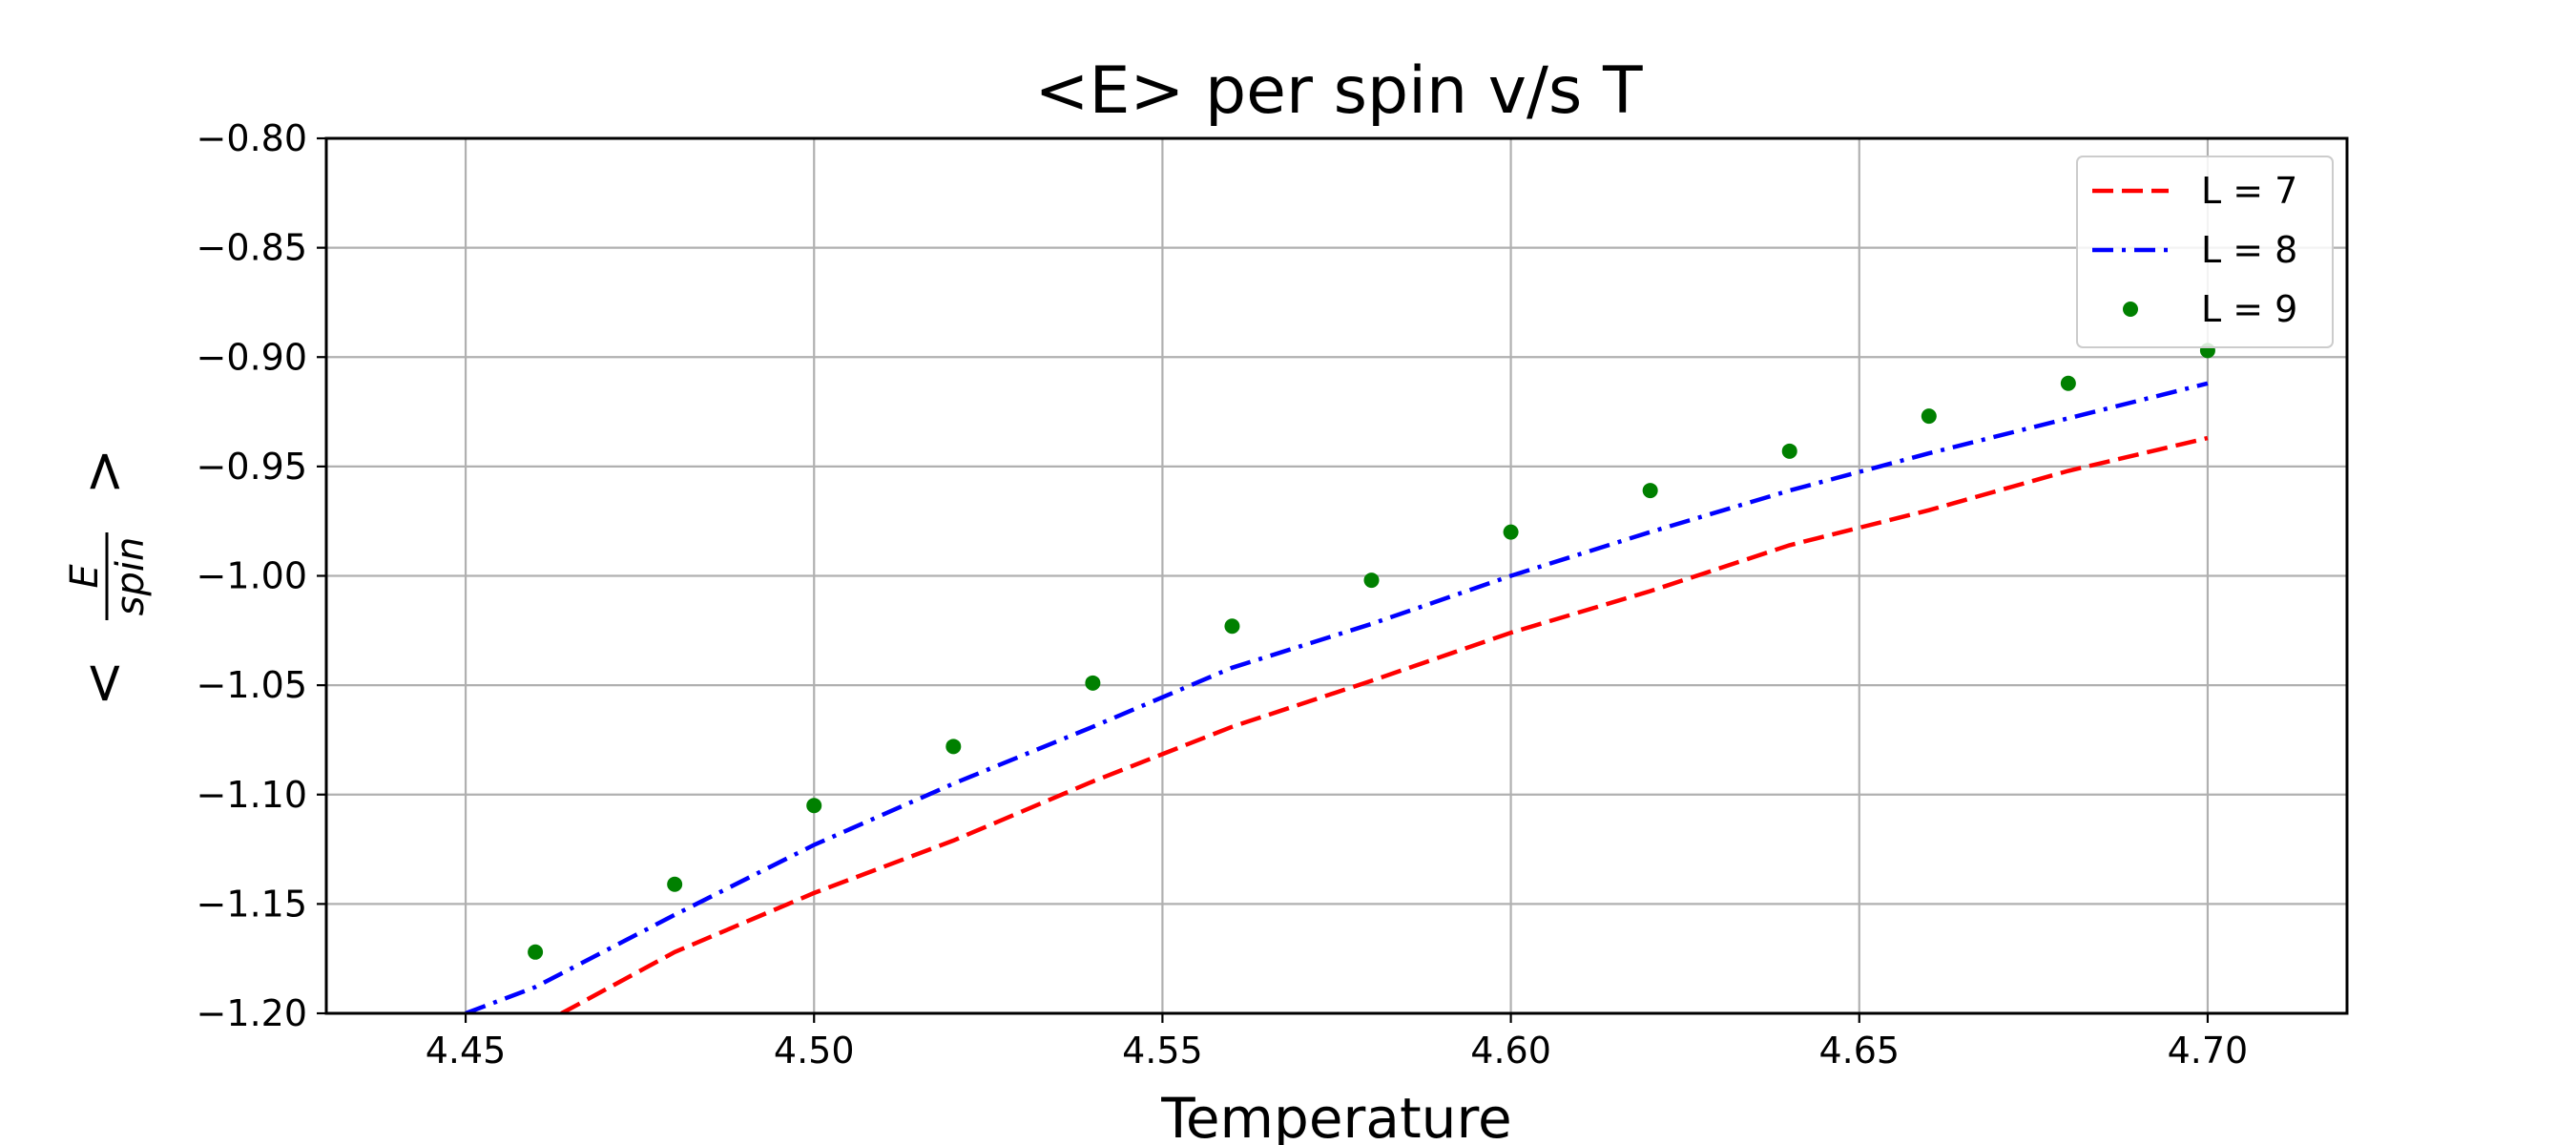  What do you see at coordinates (2208, 1051) in the screenshot?
I see `x-tick-label: 4.70` at bounding box center [2208, 1051].